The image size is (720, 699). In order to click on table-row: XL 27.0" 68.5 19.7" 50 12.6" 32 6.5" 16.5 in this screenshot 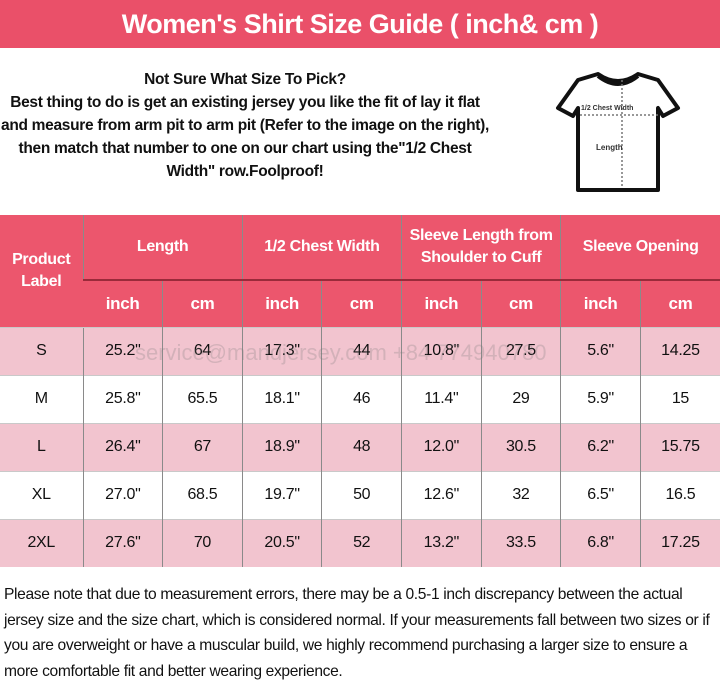, I will do `click(360, 494)`.